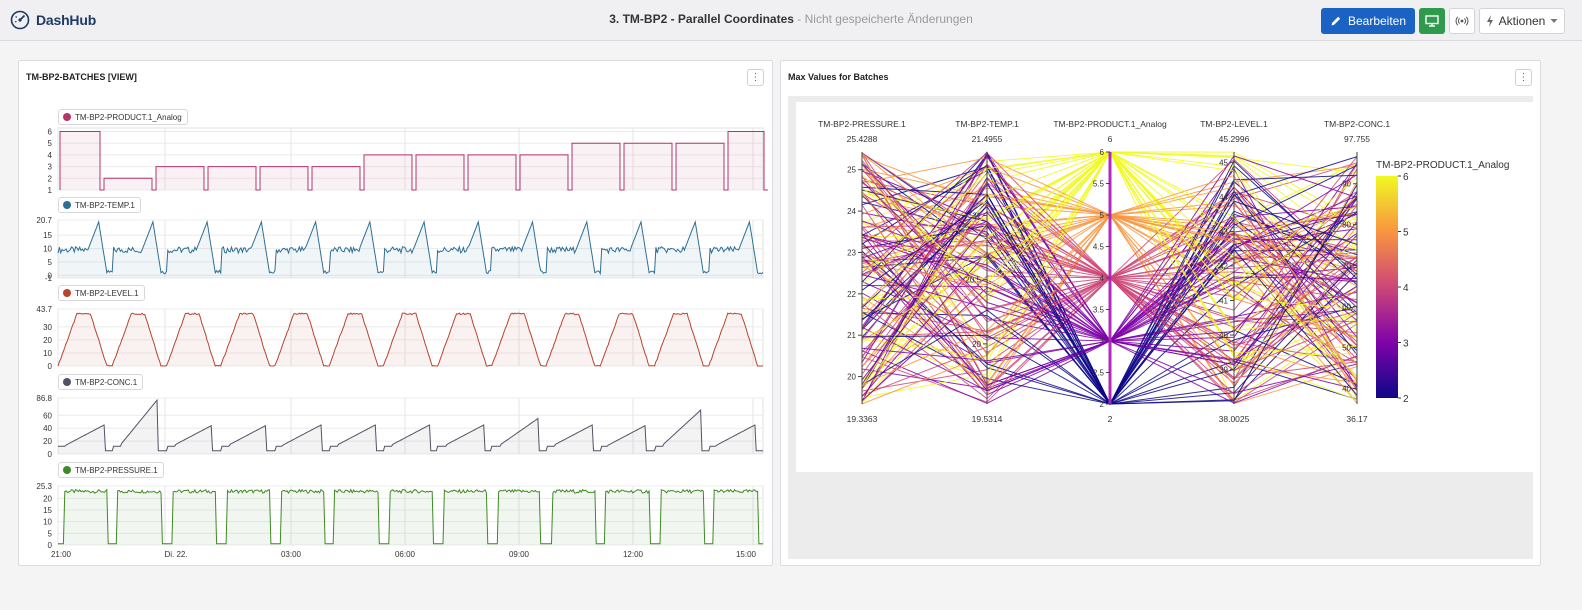 This screenshot has height=610, width=1582. I want to click on chart-3: 86.8 60 40 20 0, so click(400, 426).